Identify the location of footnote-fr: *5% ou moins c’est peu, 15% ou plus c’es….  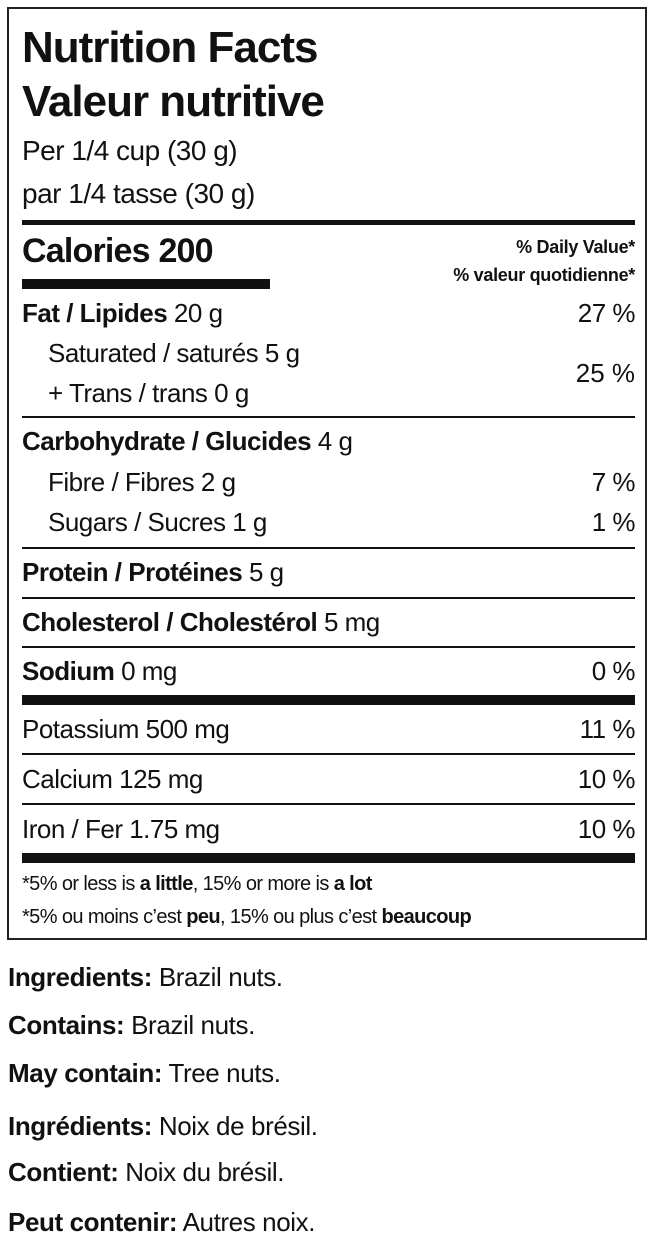
(247, 917).